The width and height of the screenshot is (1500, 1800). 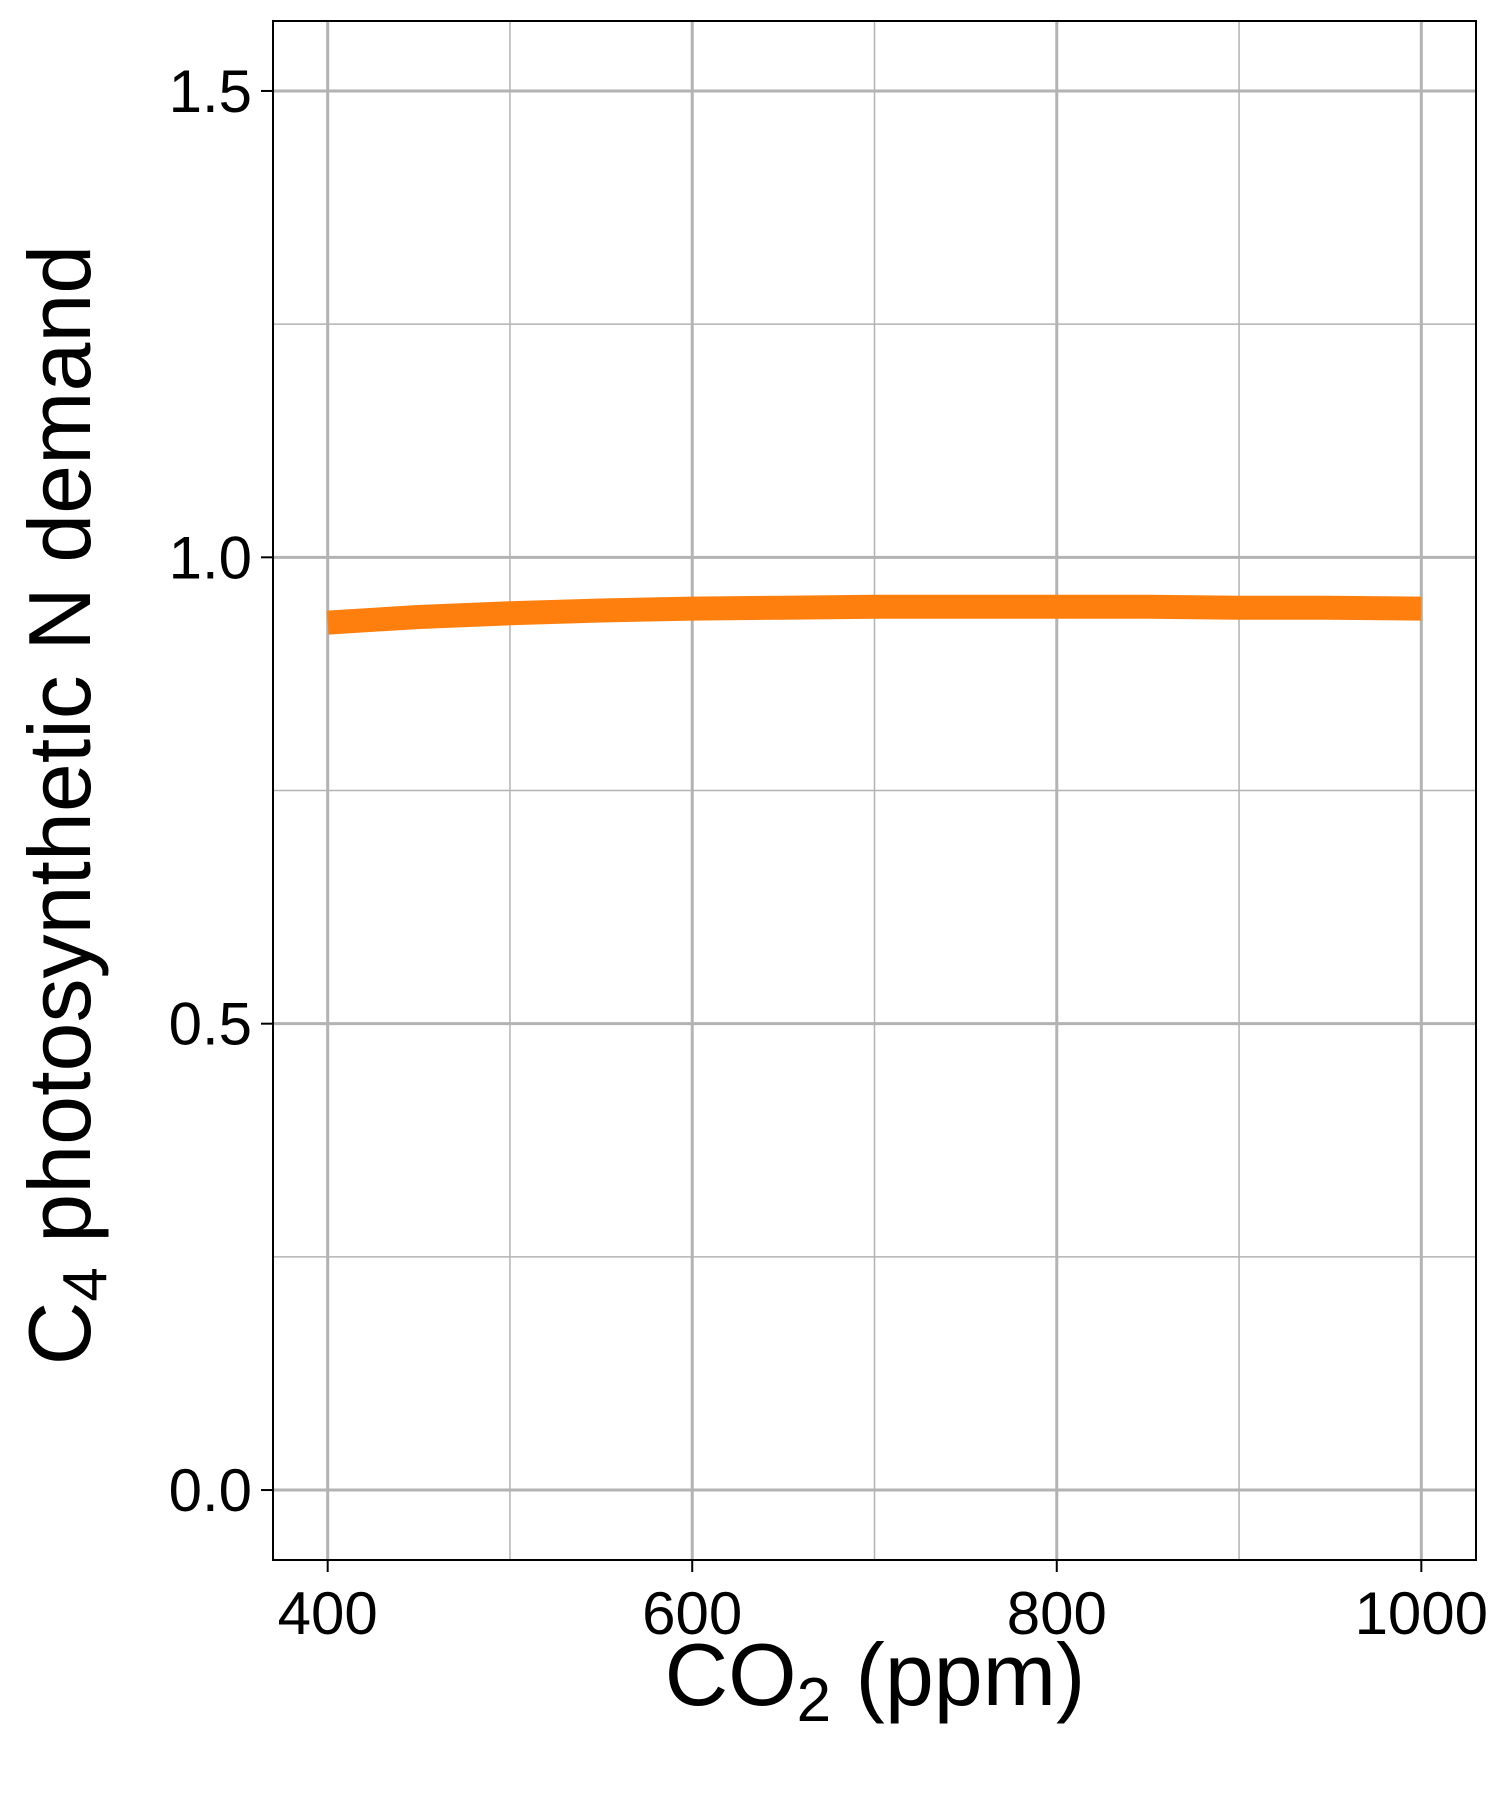 I want to click on y-tick-labels: 0.0 0.5 1.0 1.5, so click(x=210, y=791).